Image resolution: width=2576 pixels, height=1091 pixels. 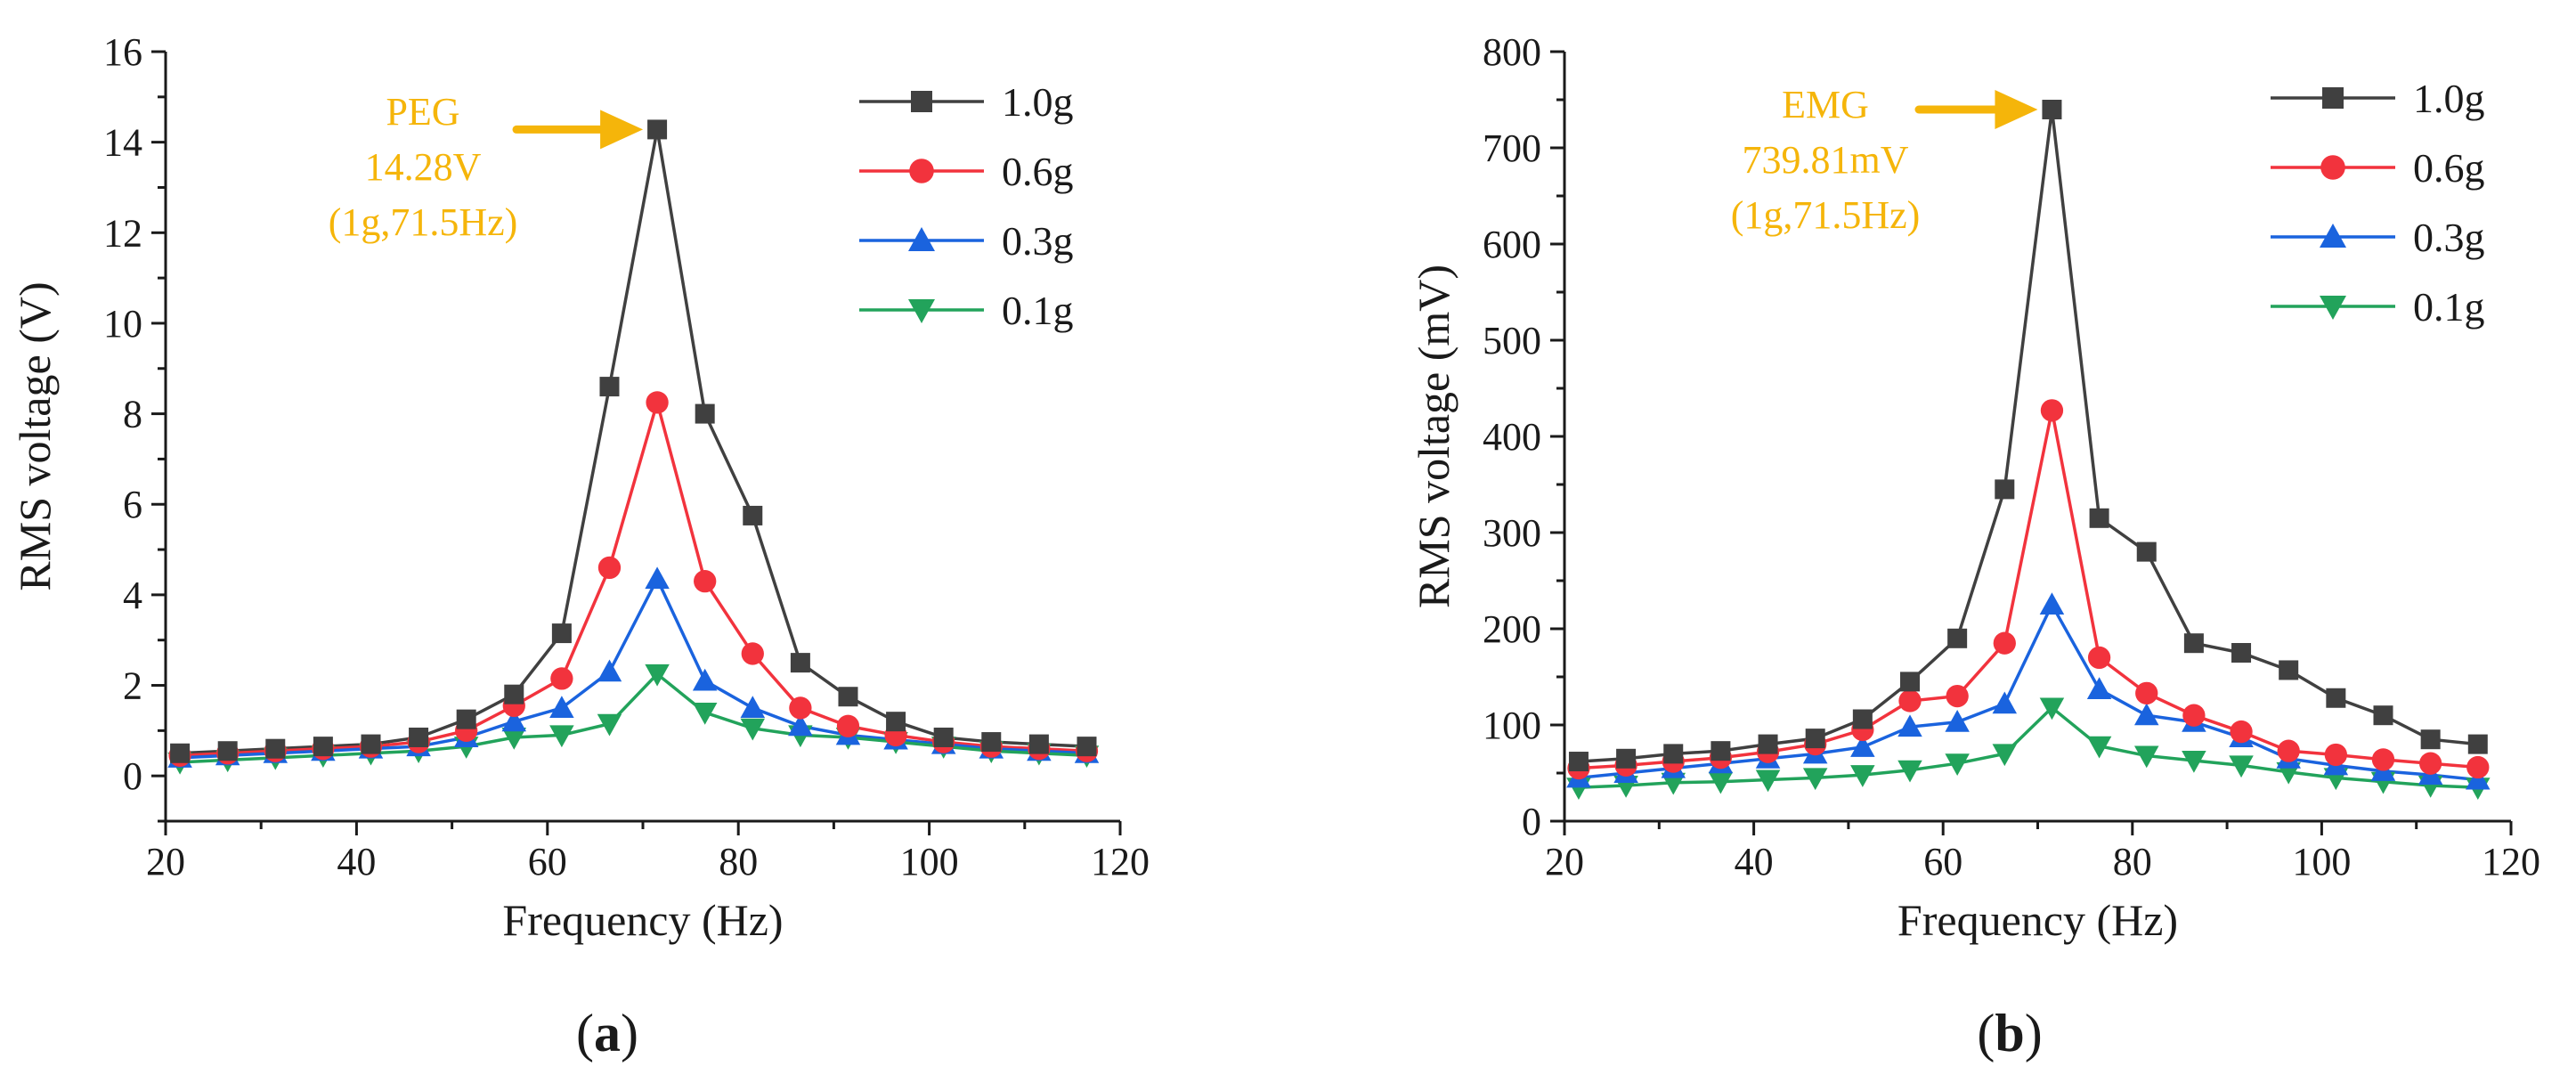 What do you see at coordinates (132, 686) in the screenshot?
I see `y-tick-label: 2` at bounding box center [132, 686].